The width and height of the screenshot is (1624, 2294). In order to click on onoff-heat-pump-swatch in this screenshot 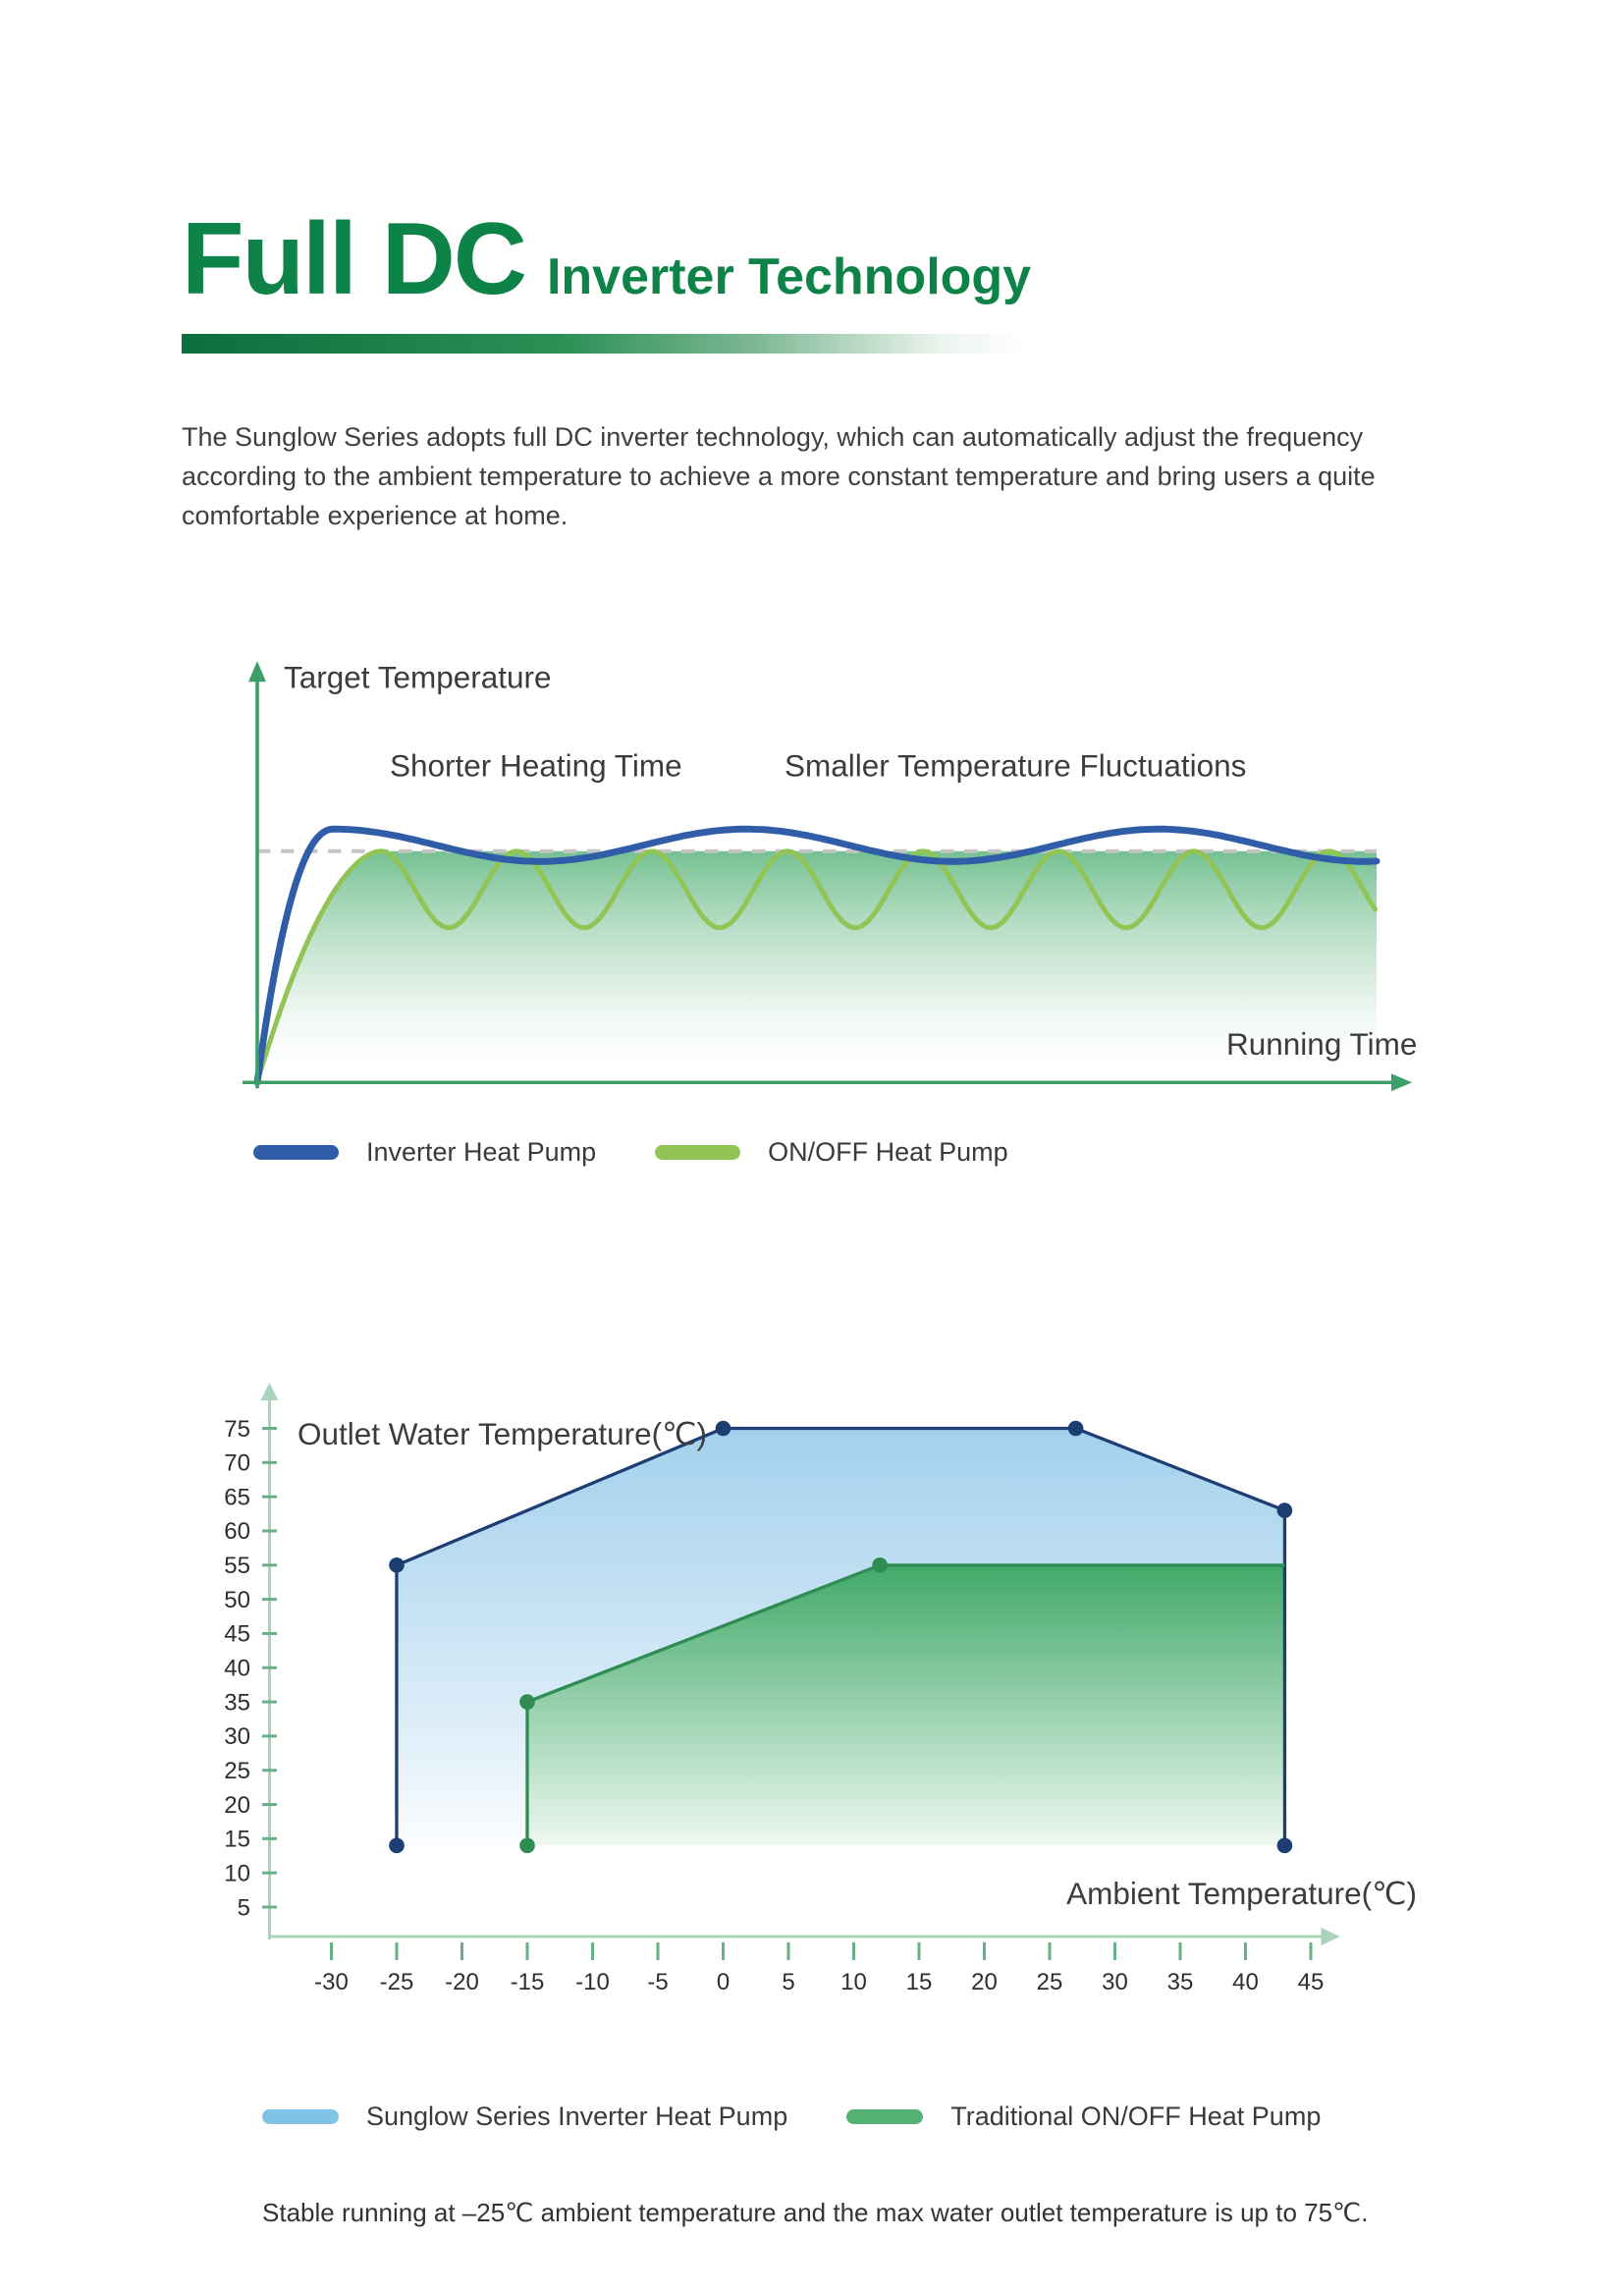, I will do `click(698, 1152)`.